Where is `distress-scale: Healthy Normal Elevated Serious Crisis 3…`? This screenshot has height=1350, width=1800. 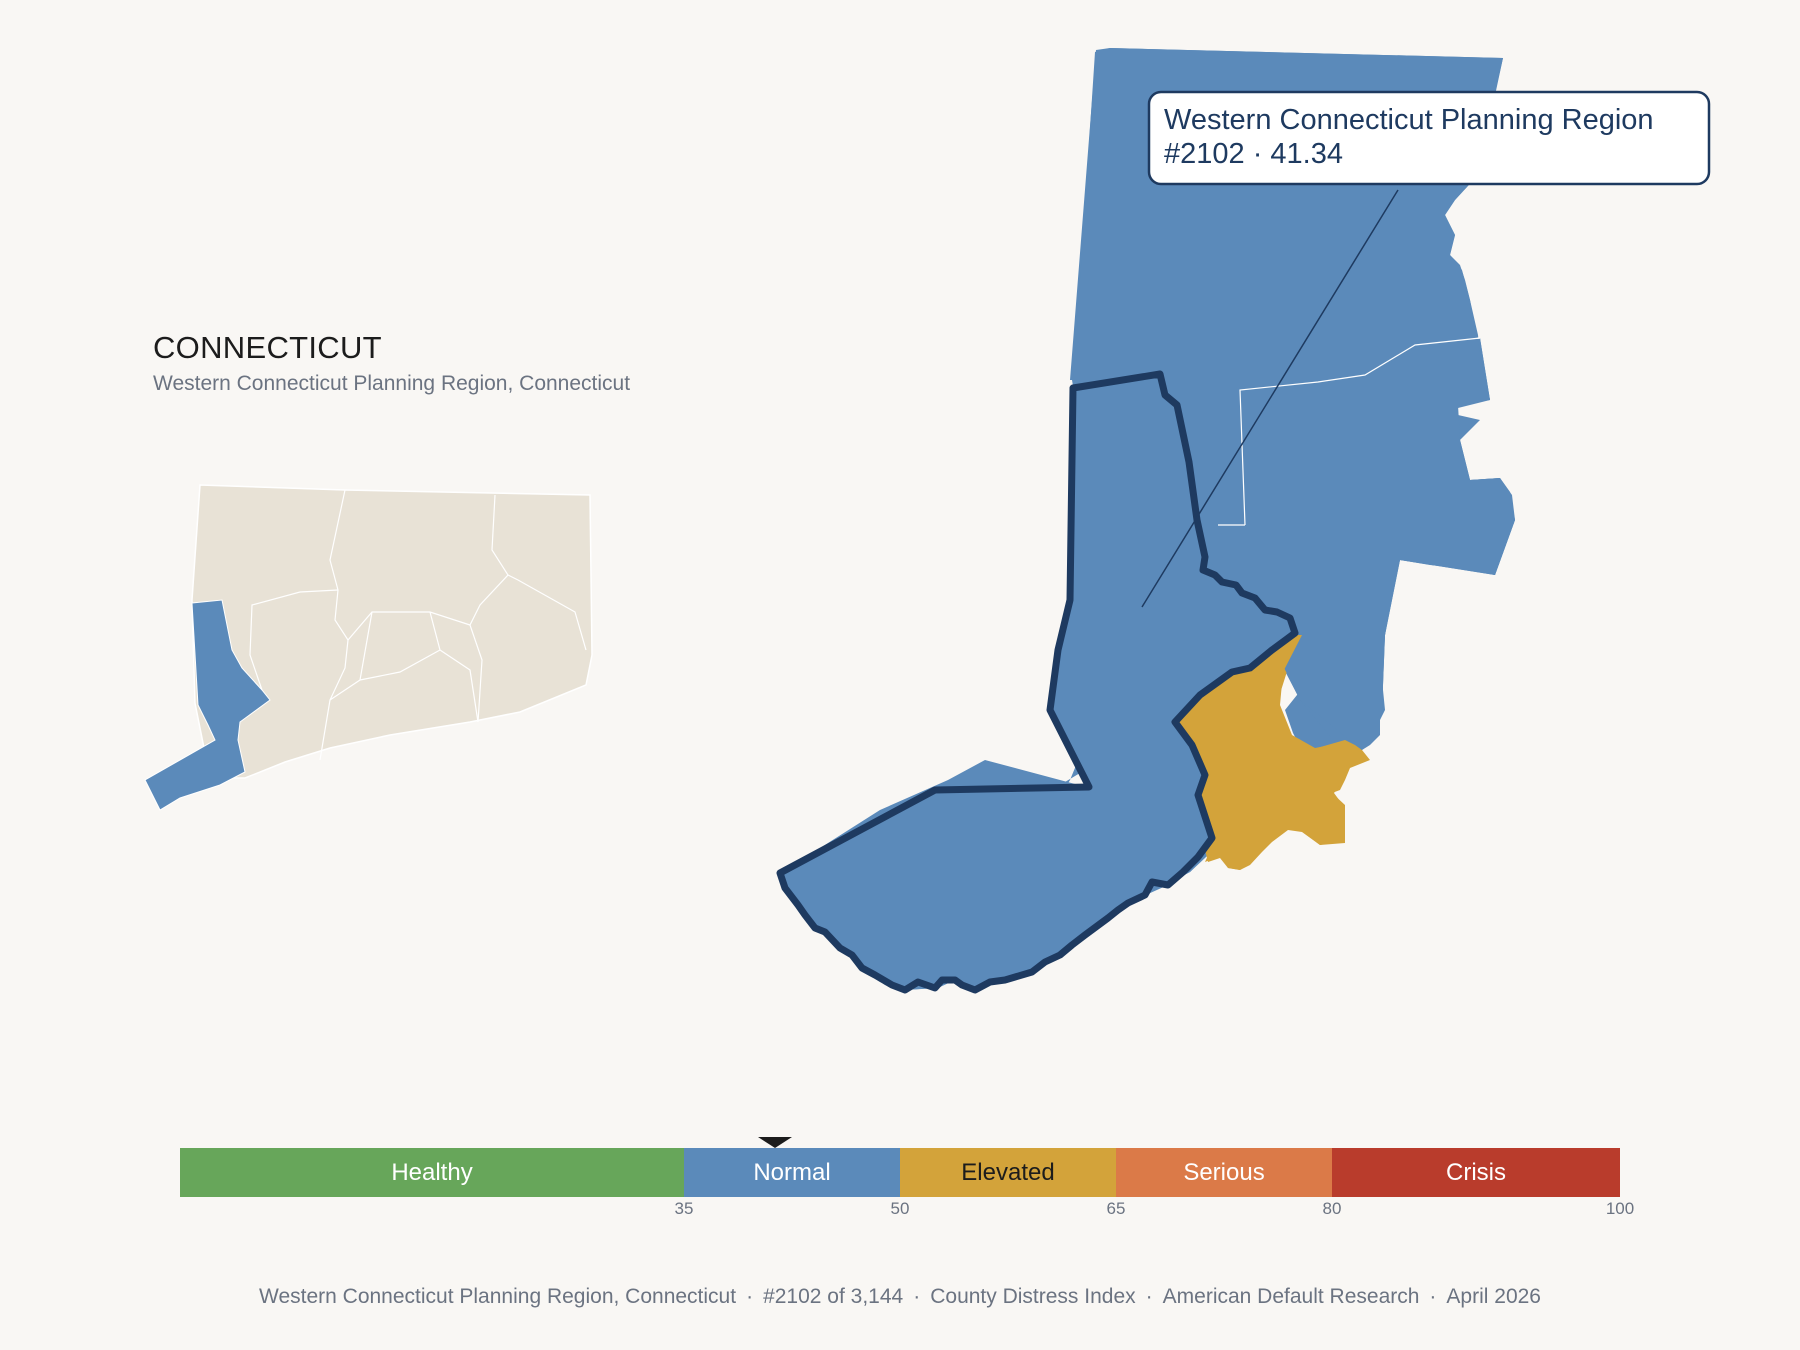
distress-scale: Healthy Normal Elevated Serious Crisis 3… is located at coordinates (907, 1186).